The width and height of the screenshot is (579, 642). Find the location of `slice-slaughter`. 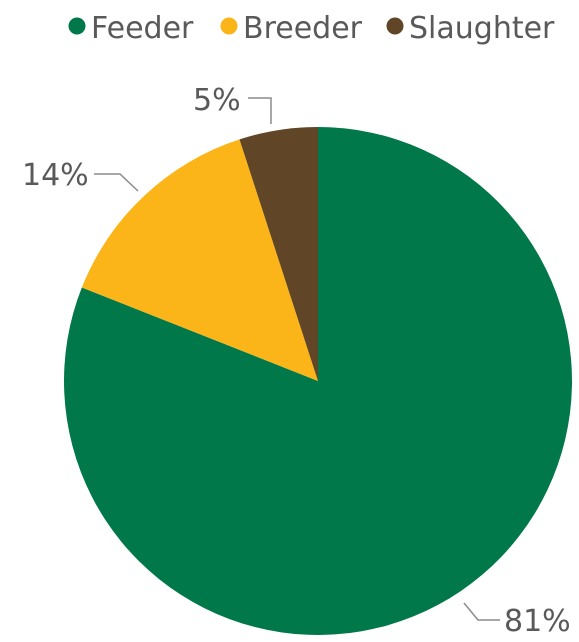

slice-slaughter is located at coordinates (278, 254).